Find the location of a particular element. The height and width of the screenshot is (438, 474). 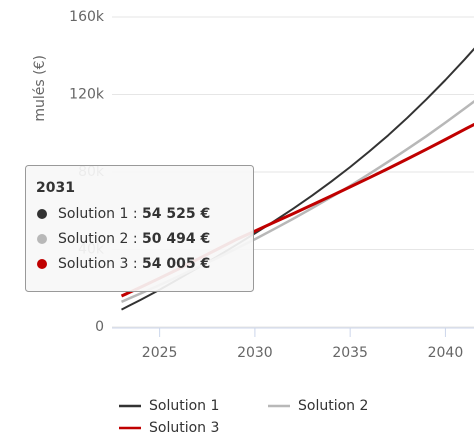

legend-item: Solution 3 is located at coordinates (169, 428).